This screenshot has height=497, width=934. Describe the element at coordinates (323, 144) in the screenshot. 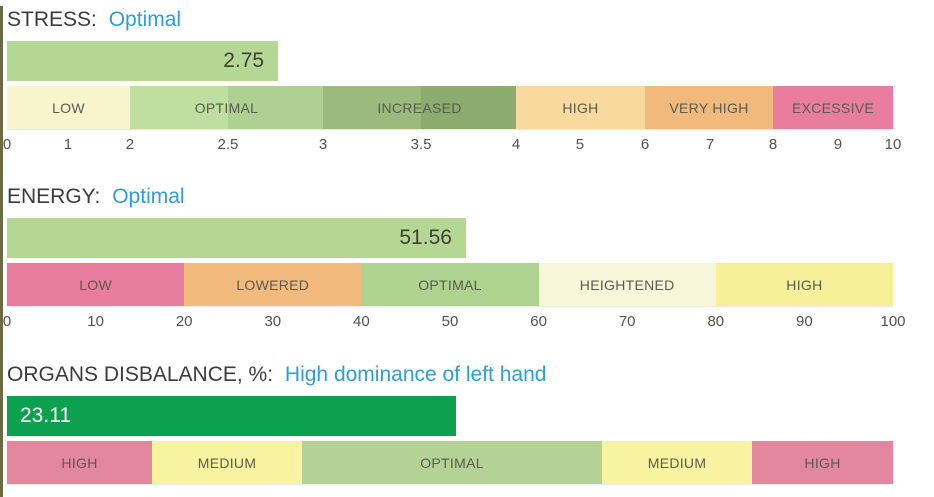

I see `axis-tick-label: 3` at that location.